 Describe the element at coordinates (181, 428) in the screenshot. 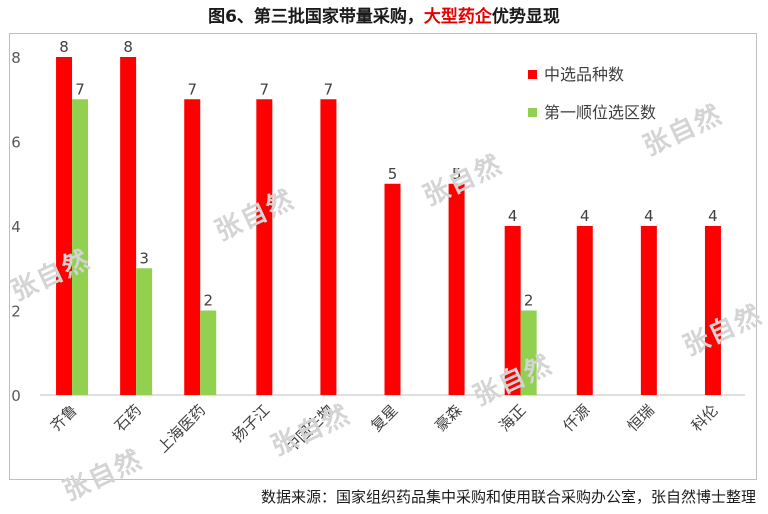

I see `x-tick-label: 上海医药` at that location.